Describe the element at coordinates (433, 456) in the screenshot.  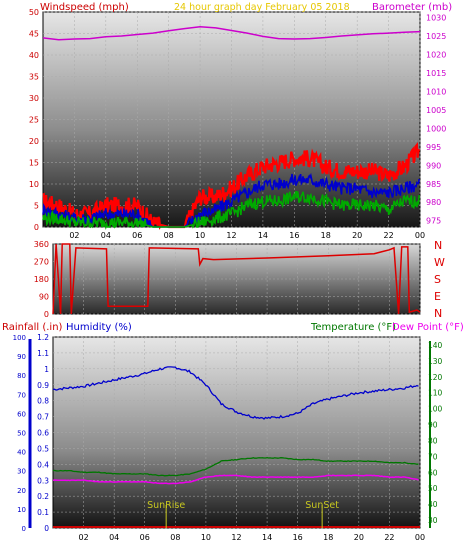
I see `temperature-tick-label: 70` at that location.